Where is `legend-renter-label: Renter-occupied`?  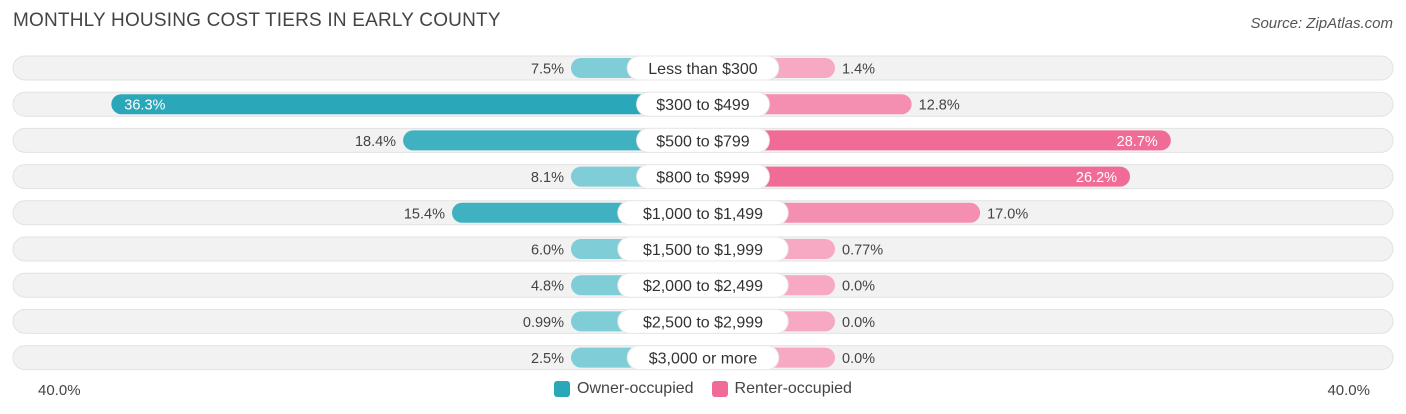
legend-renter-label: Renter-occupied is located at coordinates (793, 388).